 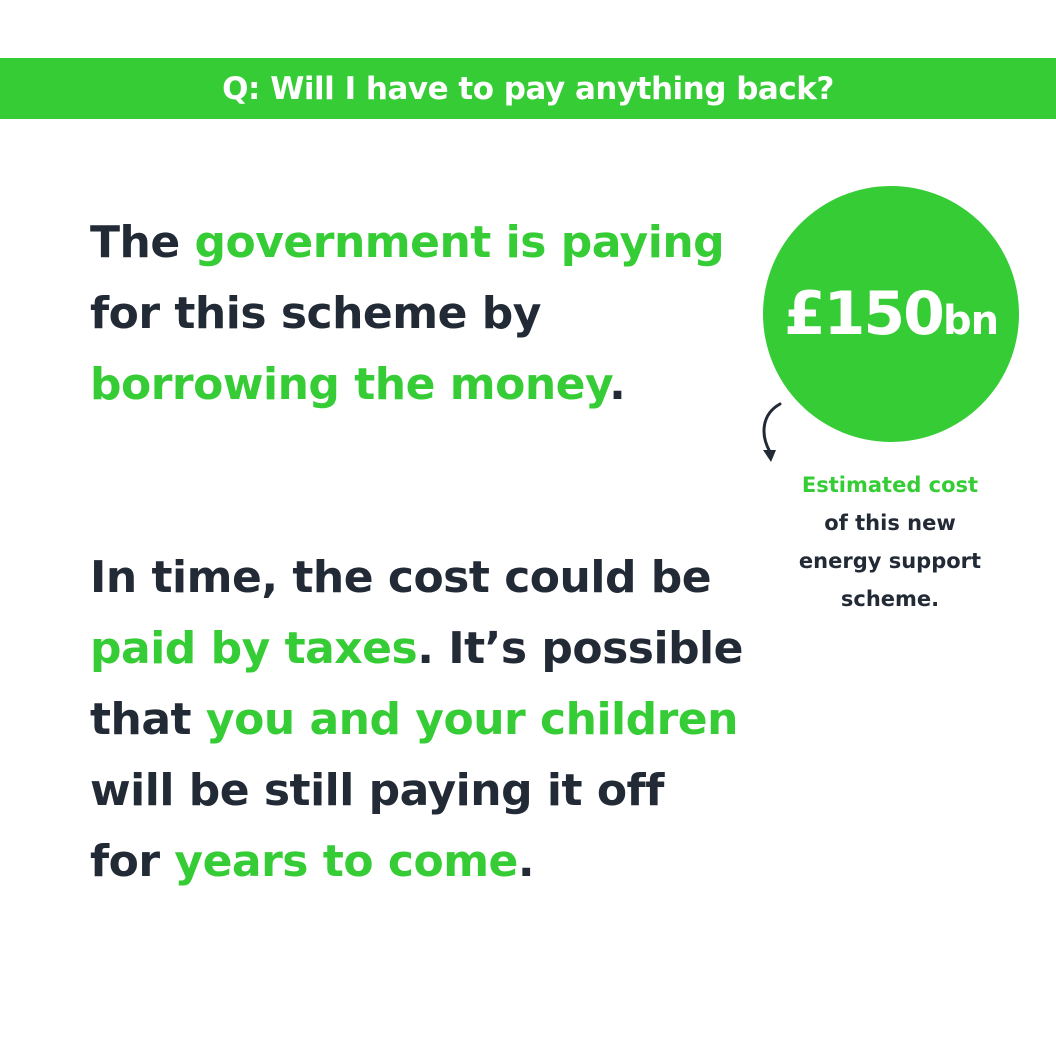 I want to click on paragraph-line: for years to come., so click(x=416, y=861).